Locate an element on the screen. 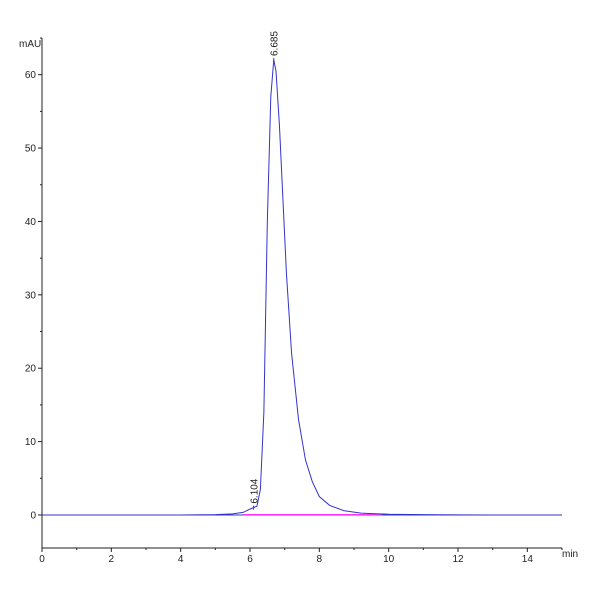 The image size is (600, 600). peak-annotations: 6.104 6.685 is located at coordinates (265, 270).